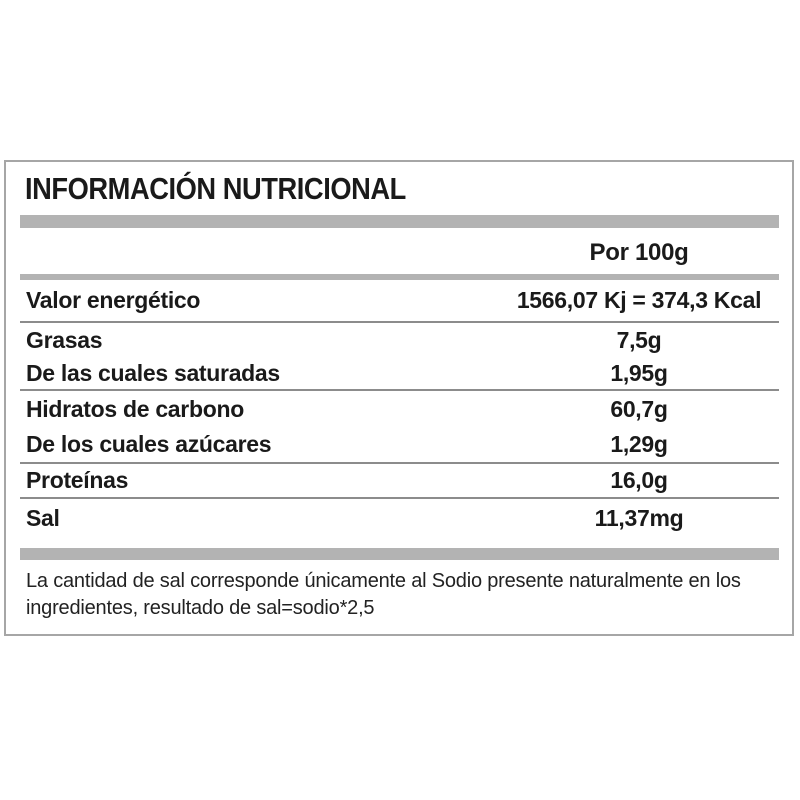 This screenshot has height=800, width=800. I want to click on nutrient-value: 1566,07 Kj = 374,3 Kcal, so click(639, 300).